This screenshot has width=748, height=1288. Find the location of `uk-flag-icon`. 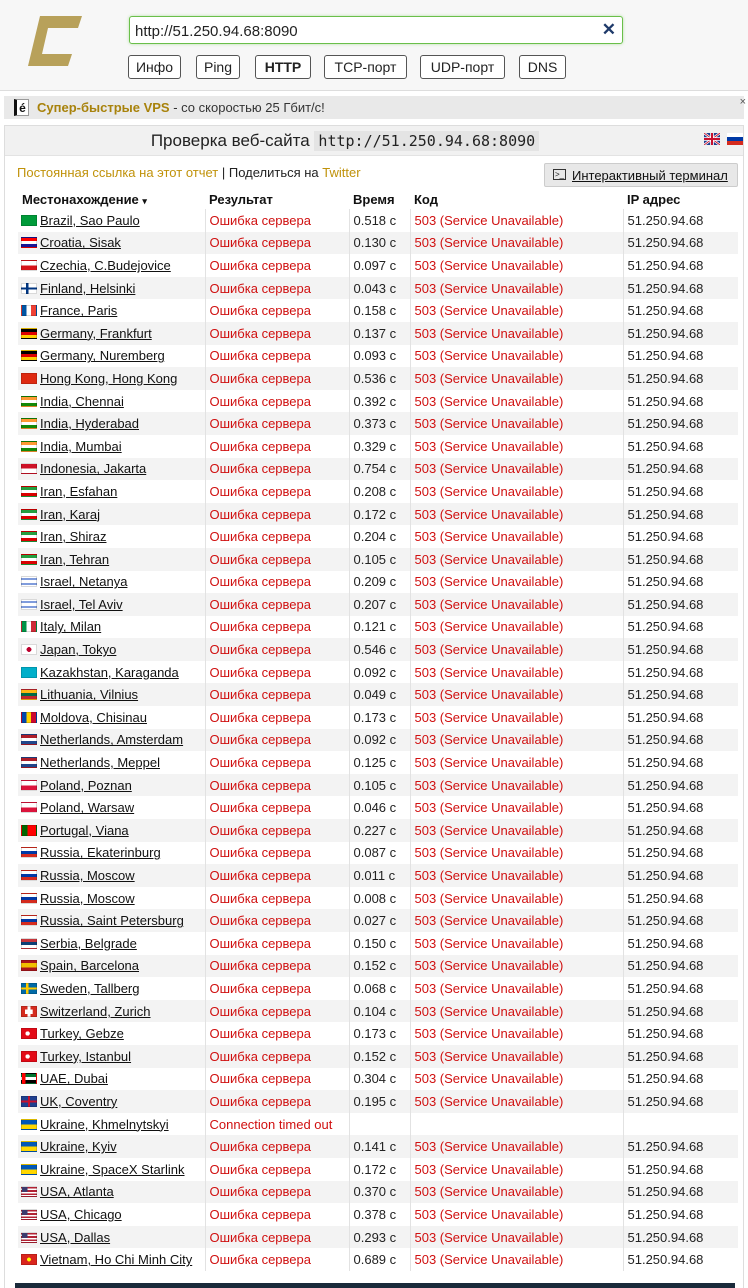

uk-flag-icon is located at coordinates (712, 139).